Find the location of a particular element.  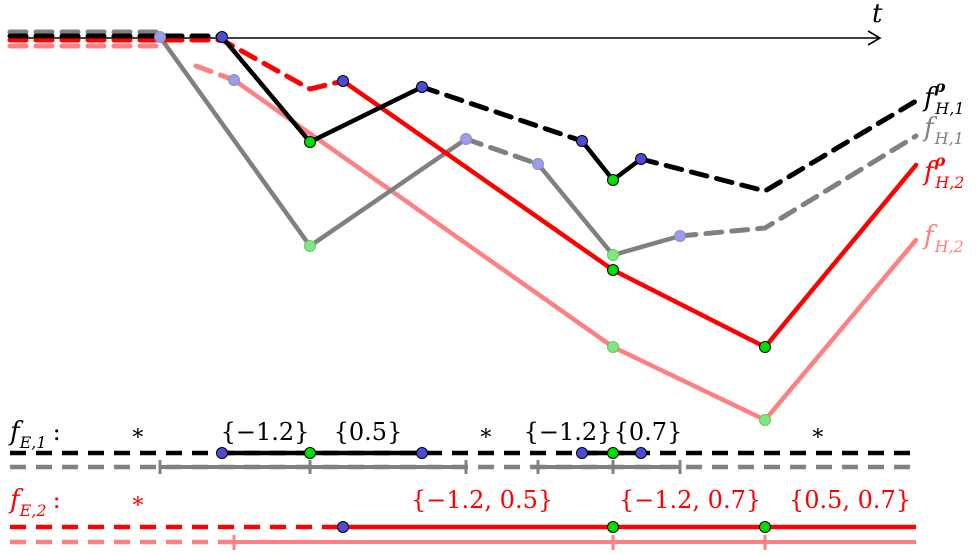

label-fH2-rho: fρ H,2 is located at coordinates (943, 171).